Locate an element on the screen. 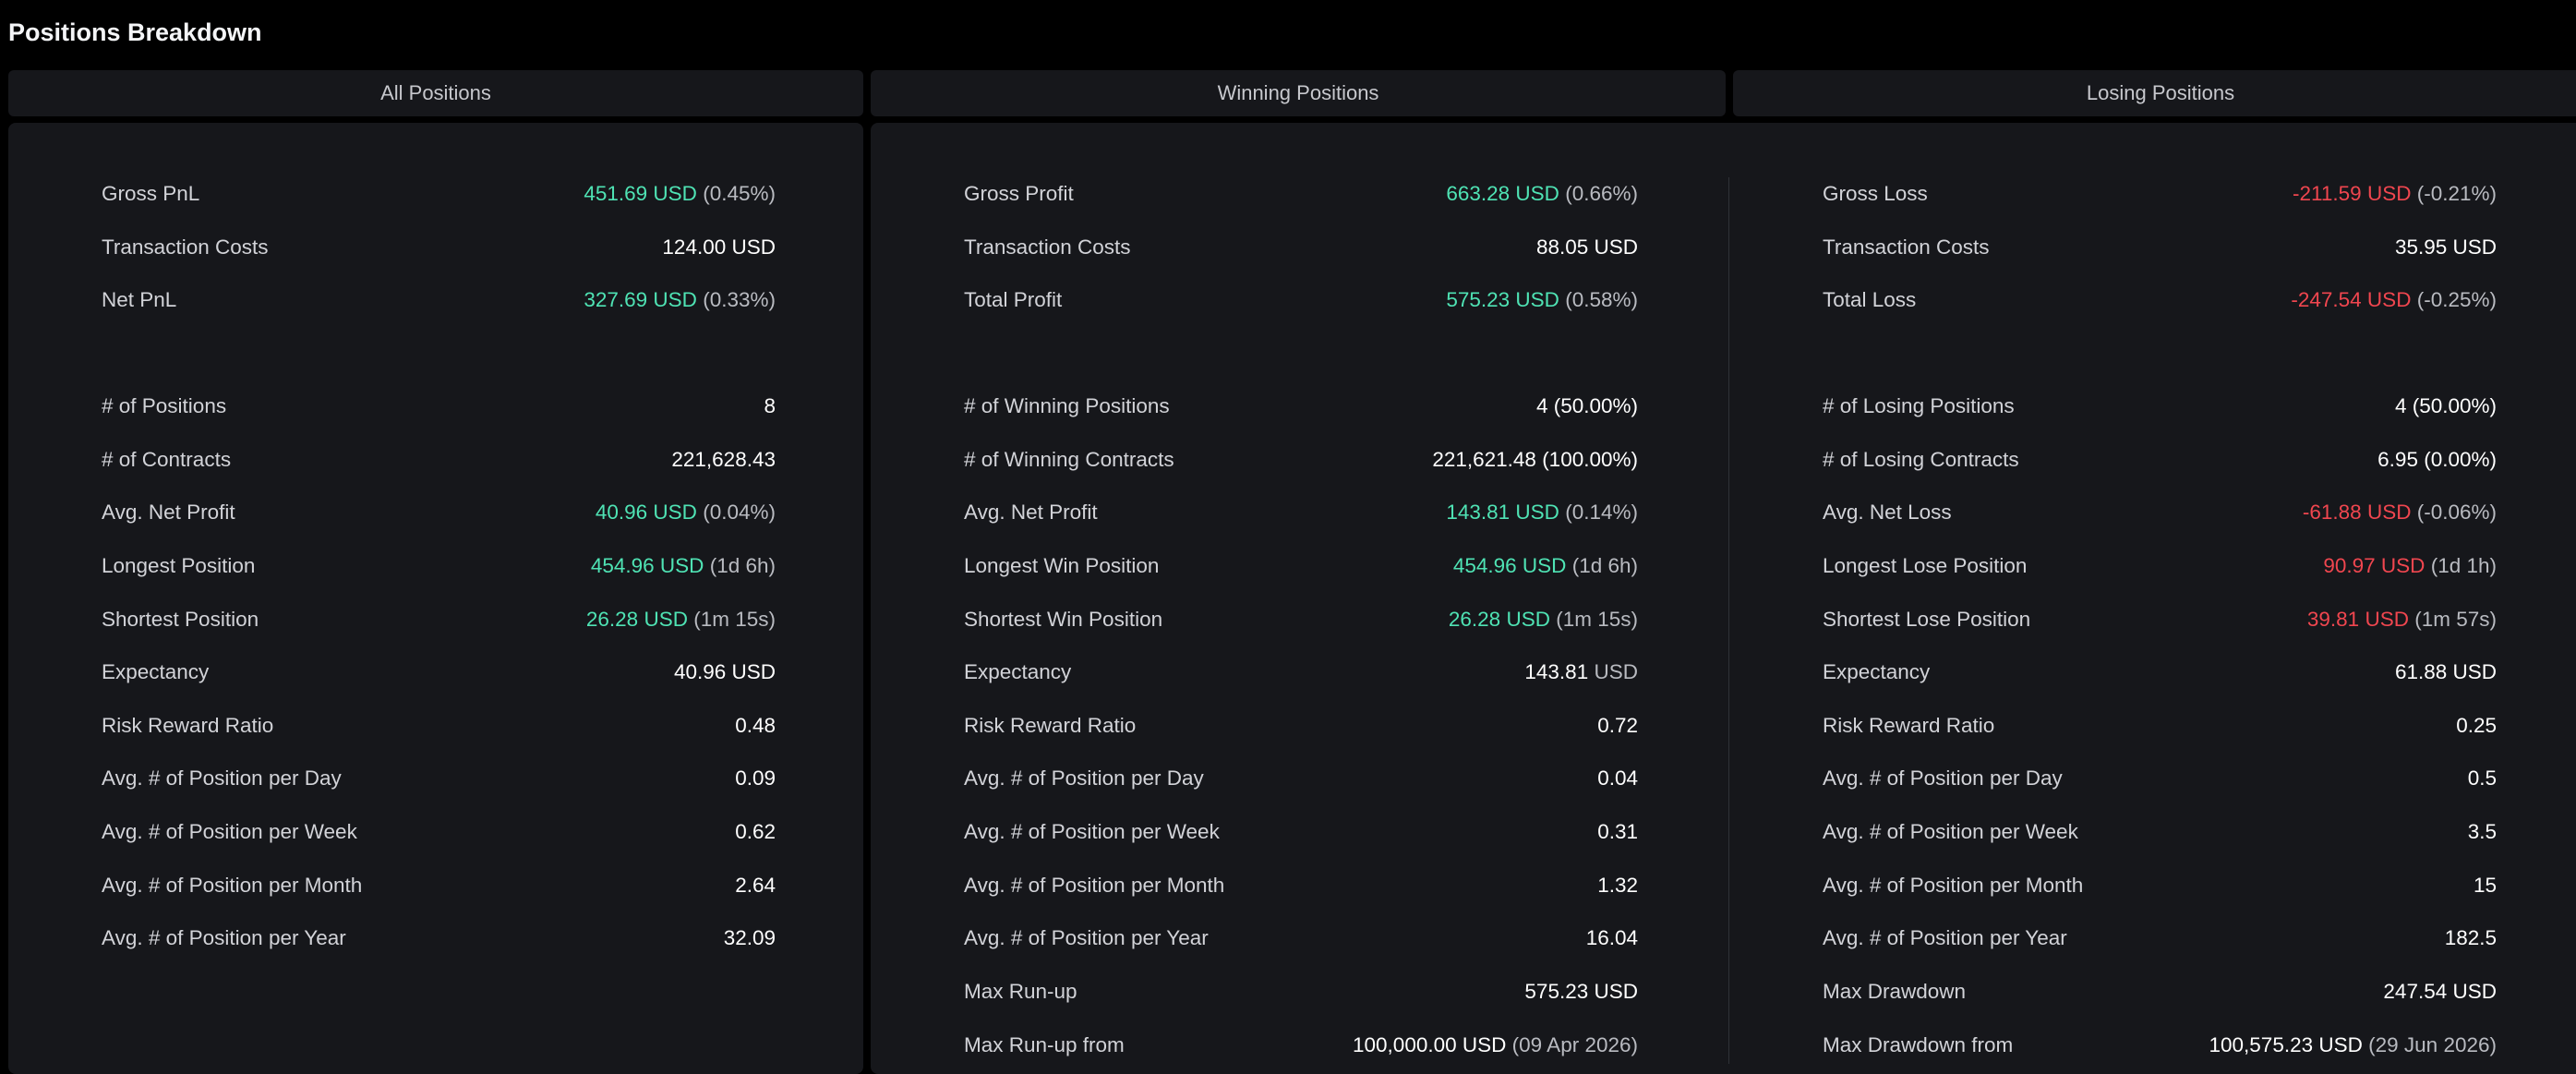 This screenshot has height=1074, width=2576. stat-value: 221,628.43 is located at coordinates (723, 459).